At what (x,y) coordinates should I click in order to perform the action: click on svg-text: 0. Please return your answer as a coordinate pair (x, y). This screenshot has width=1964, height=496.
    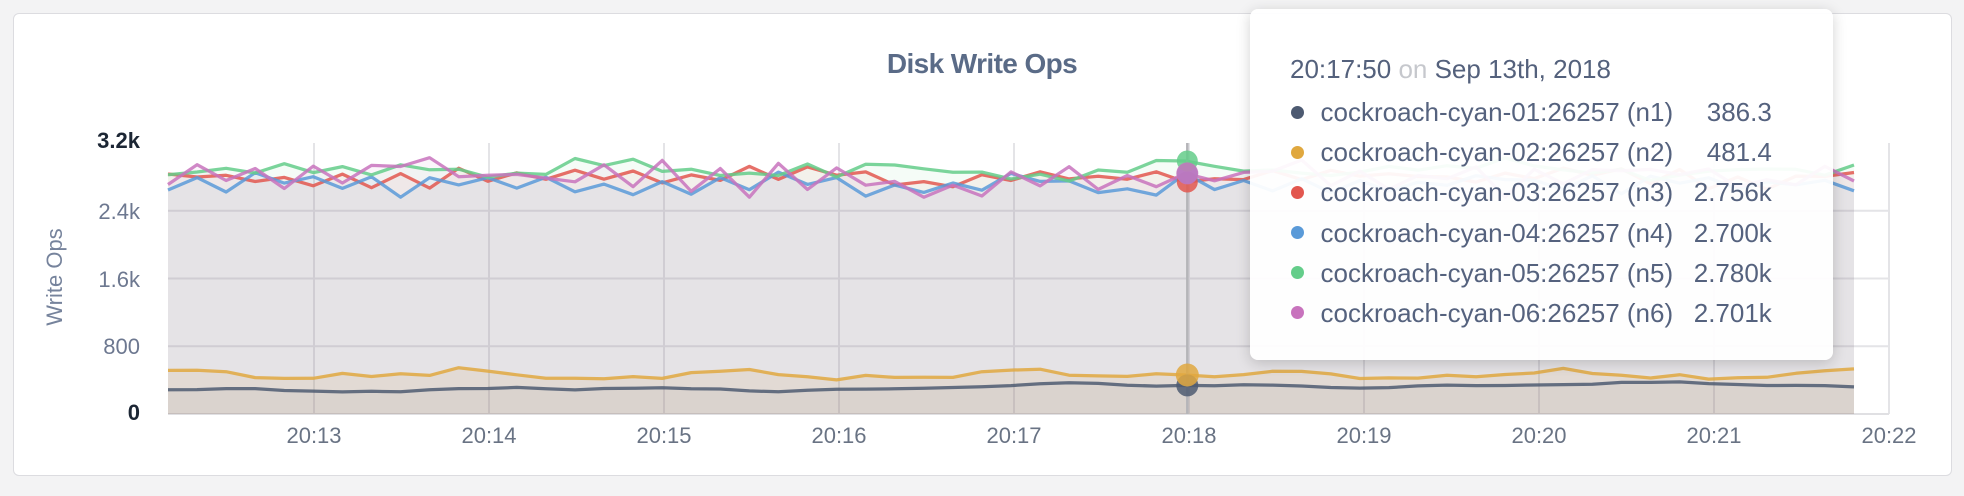
    Looking at the image, I should click on (134, 412).